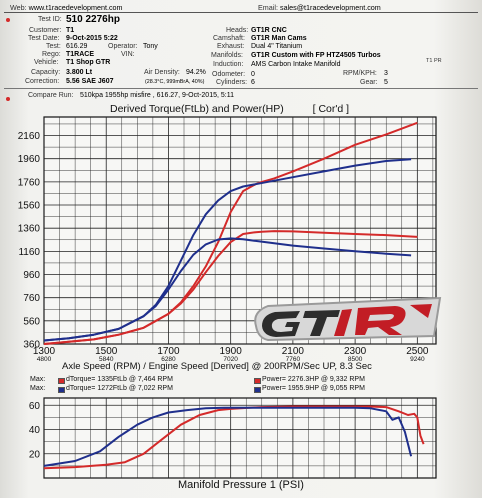 This screenshot has width=482, height=498. What do you see at coordinates (168, 351) in the screenshot?
I see `main-x-tick-label: 1700` at bounding box center [168, 351].